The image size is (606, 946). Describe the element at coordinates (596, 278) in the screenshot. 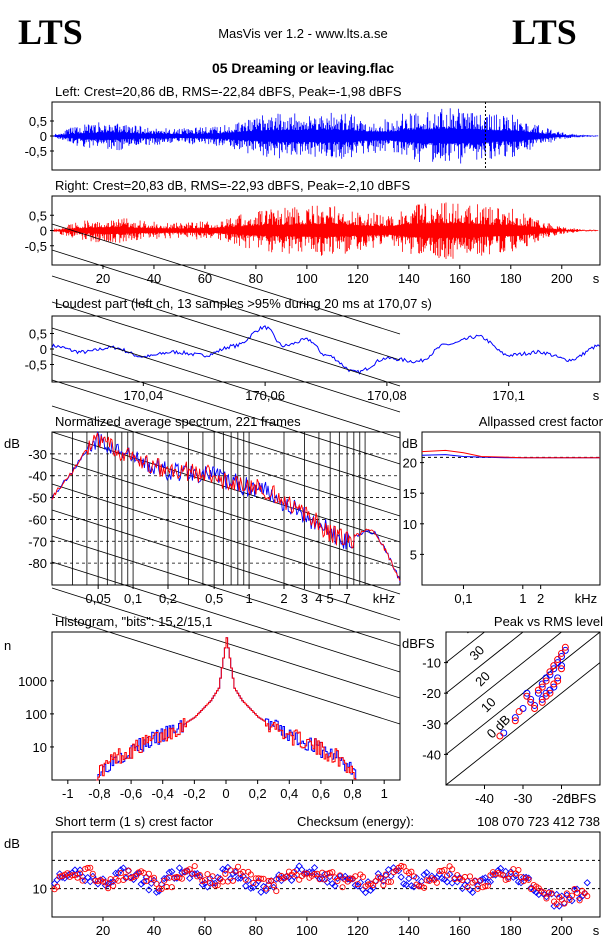

I see `waveform-right-x-unit: s` at that location.